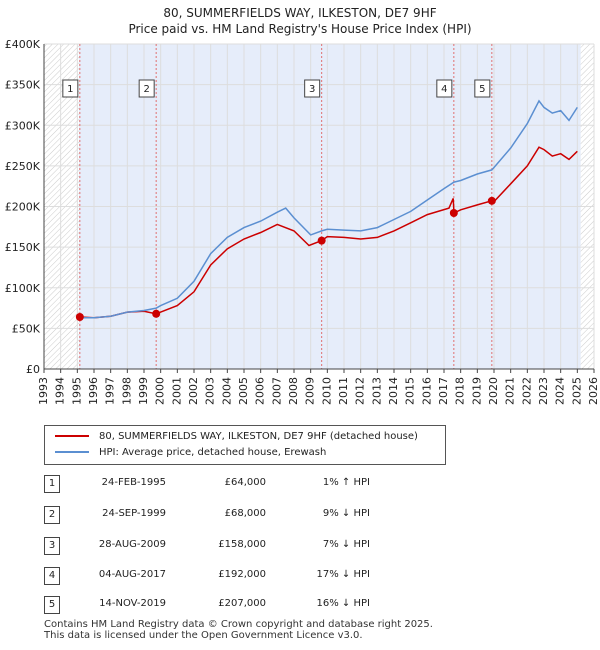  What do you see at coordinates (260, 391) in the screenshot?
I see `x-tick-label: 2006` at bounding box center [260, 391].